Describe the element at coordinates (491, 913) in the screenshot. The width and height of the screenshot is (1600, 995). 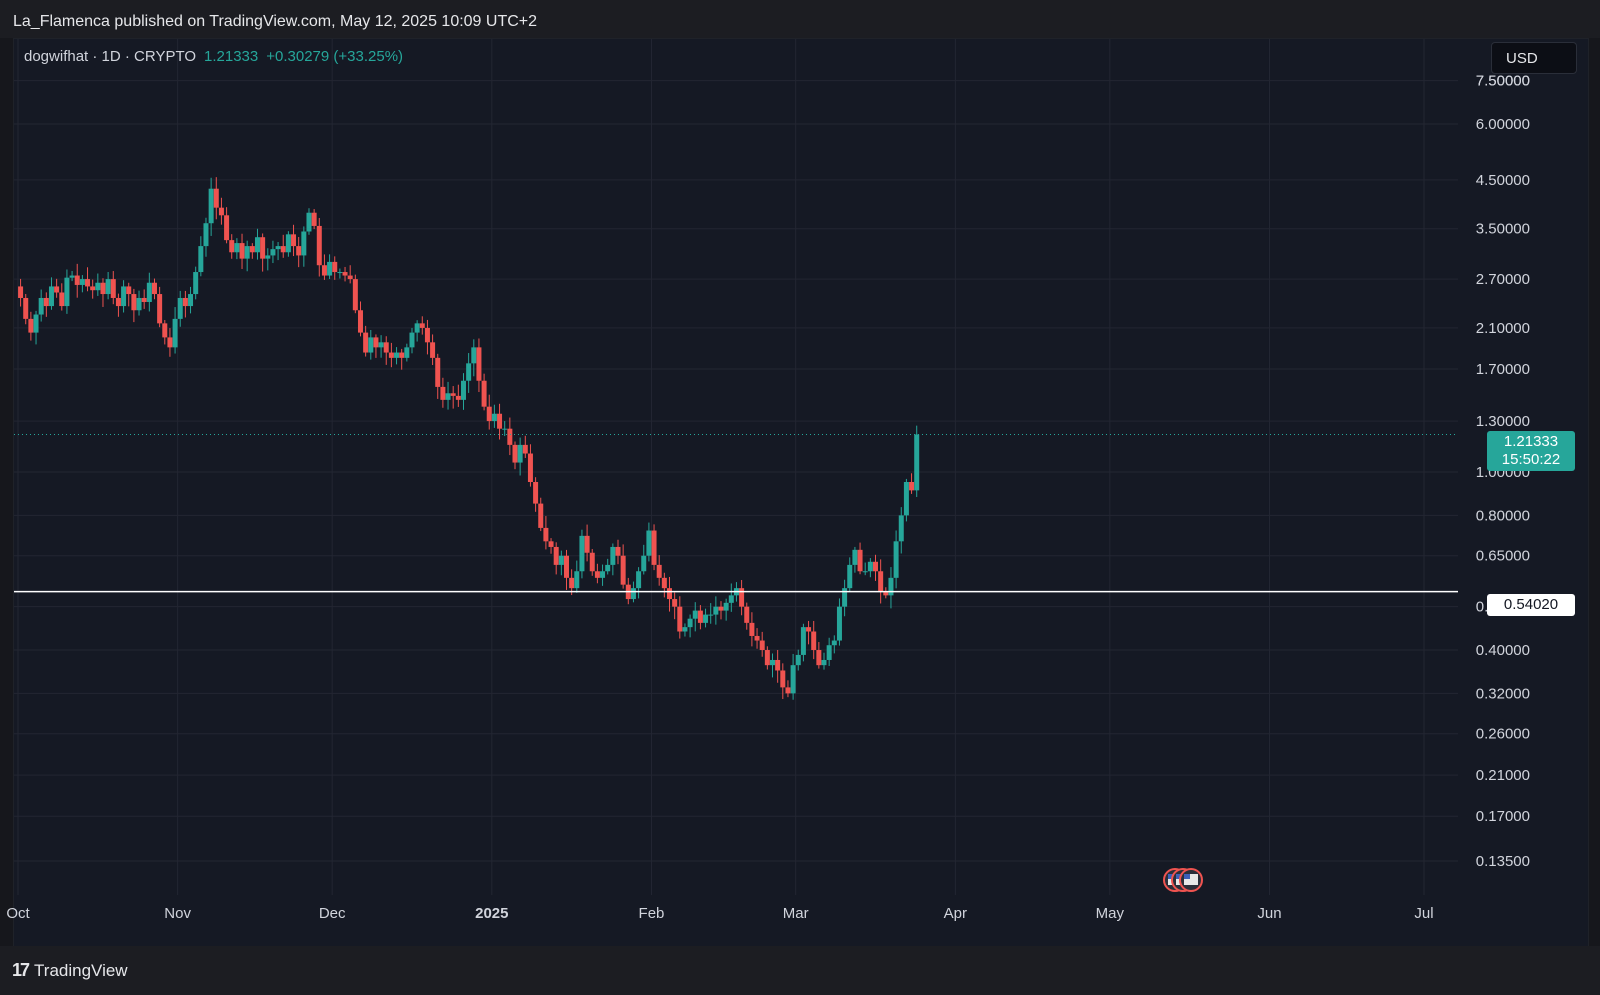
I see `x-tick-label: 2025` at that location.